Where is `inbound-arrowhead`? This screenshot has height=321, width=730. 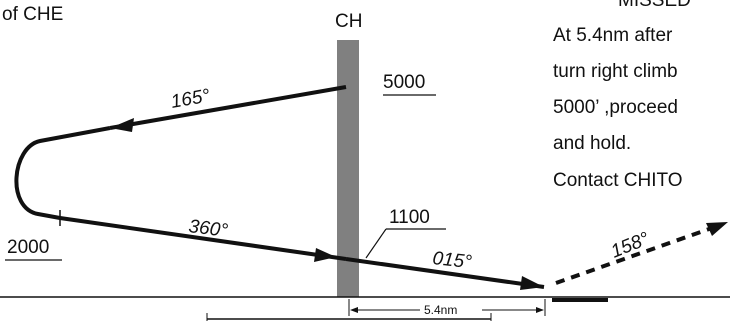
inbound-arrowhead is located at coordinates (325, 255).